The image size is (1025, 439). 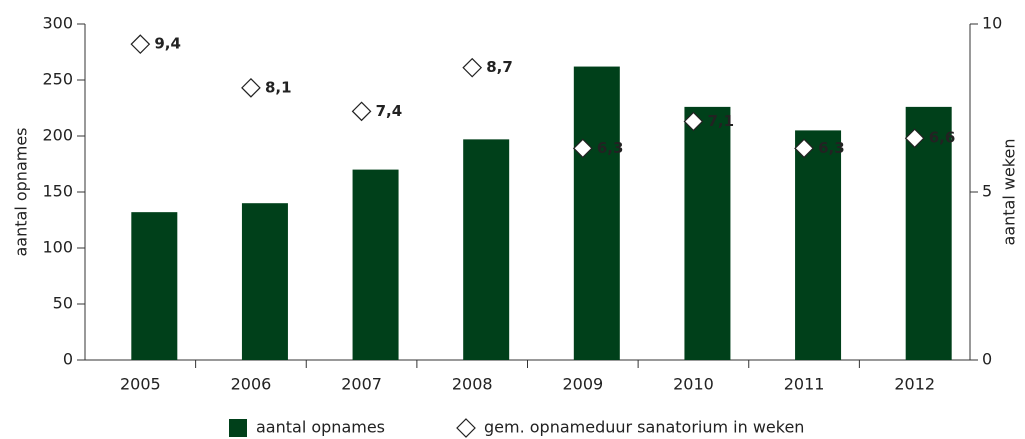 I want to click on value-label: 6,6, so click(x=942, y=138).